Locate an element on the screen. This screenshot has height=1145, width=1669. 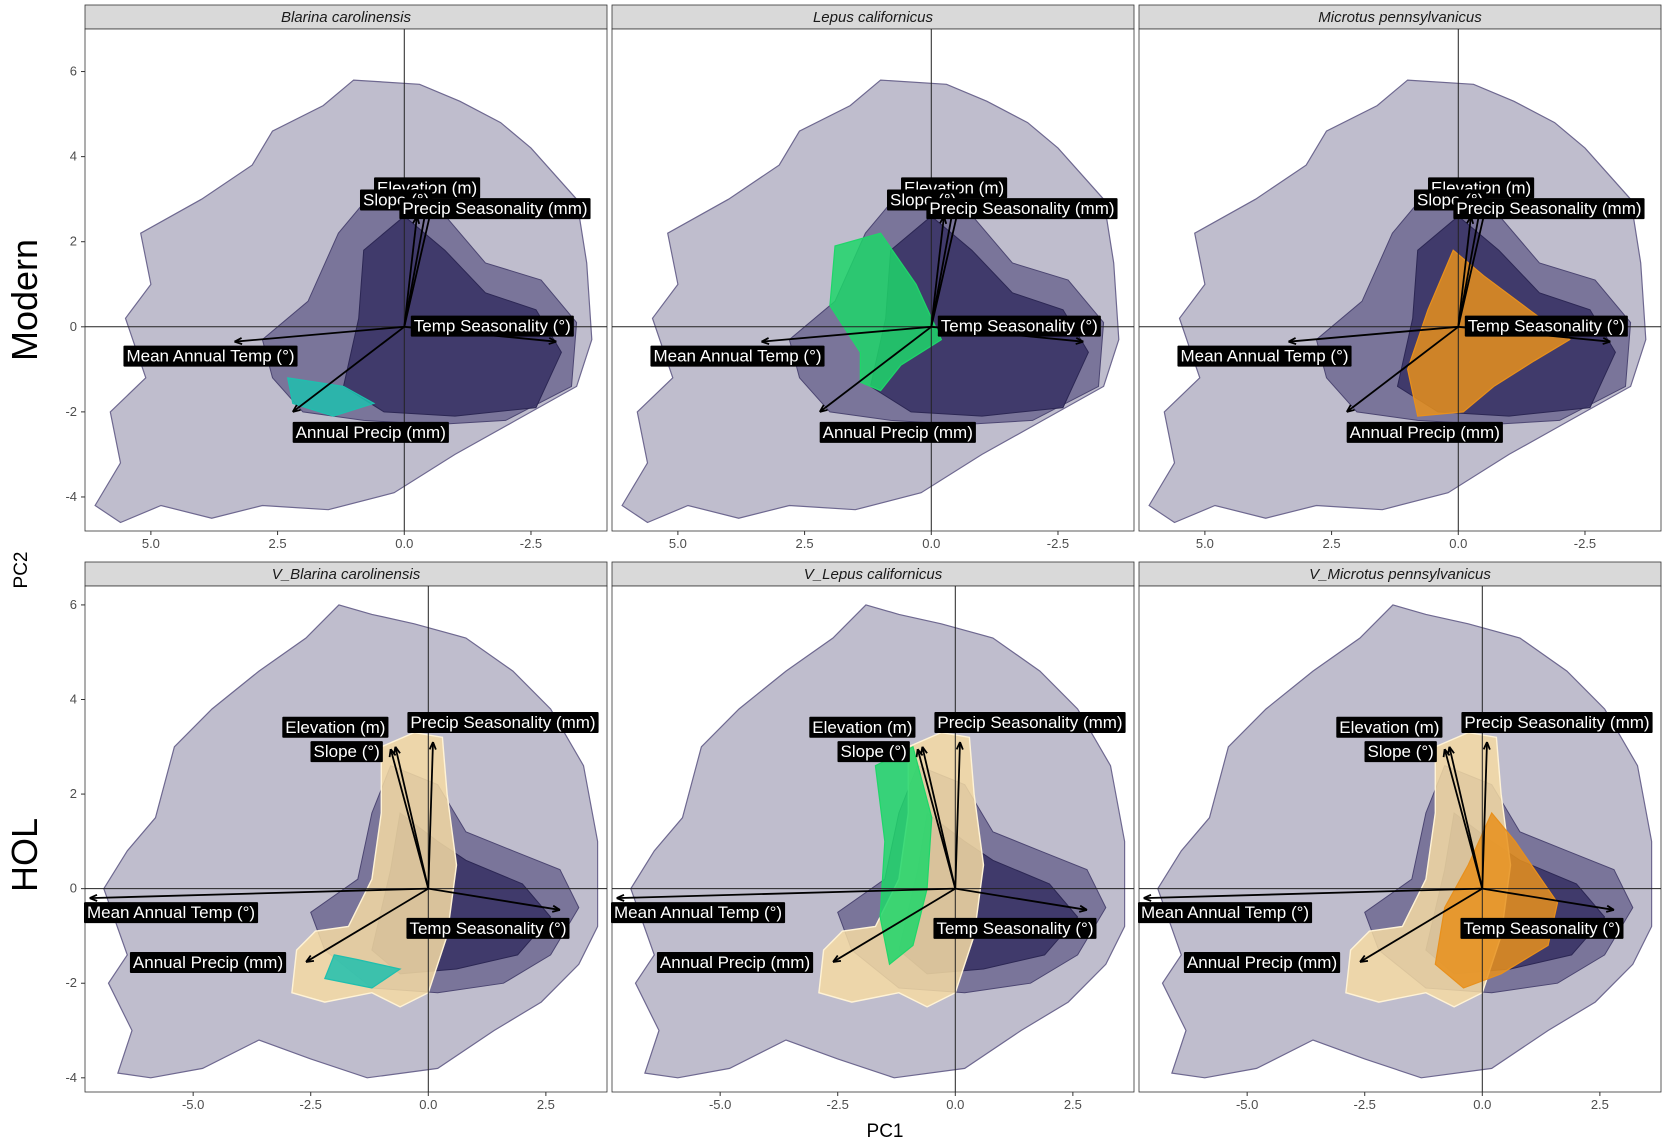
row-label-modern: Modern is located at coordinates (24, 300).